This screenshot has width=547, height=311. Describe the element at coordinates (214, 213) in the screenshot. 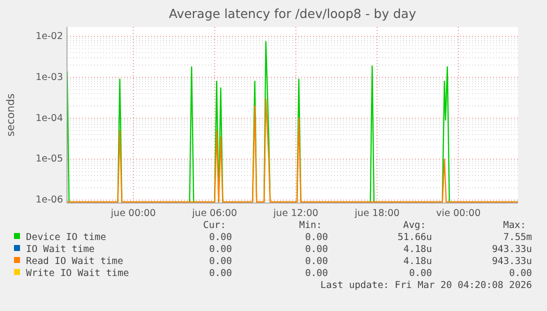

I see `x-tick-label: jue 06:00` at that location.